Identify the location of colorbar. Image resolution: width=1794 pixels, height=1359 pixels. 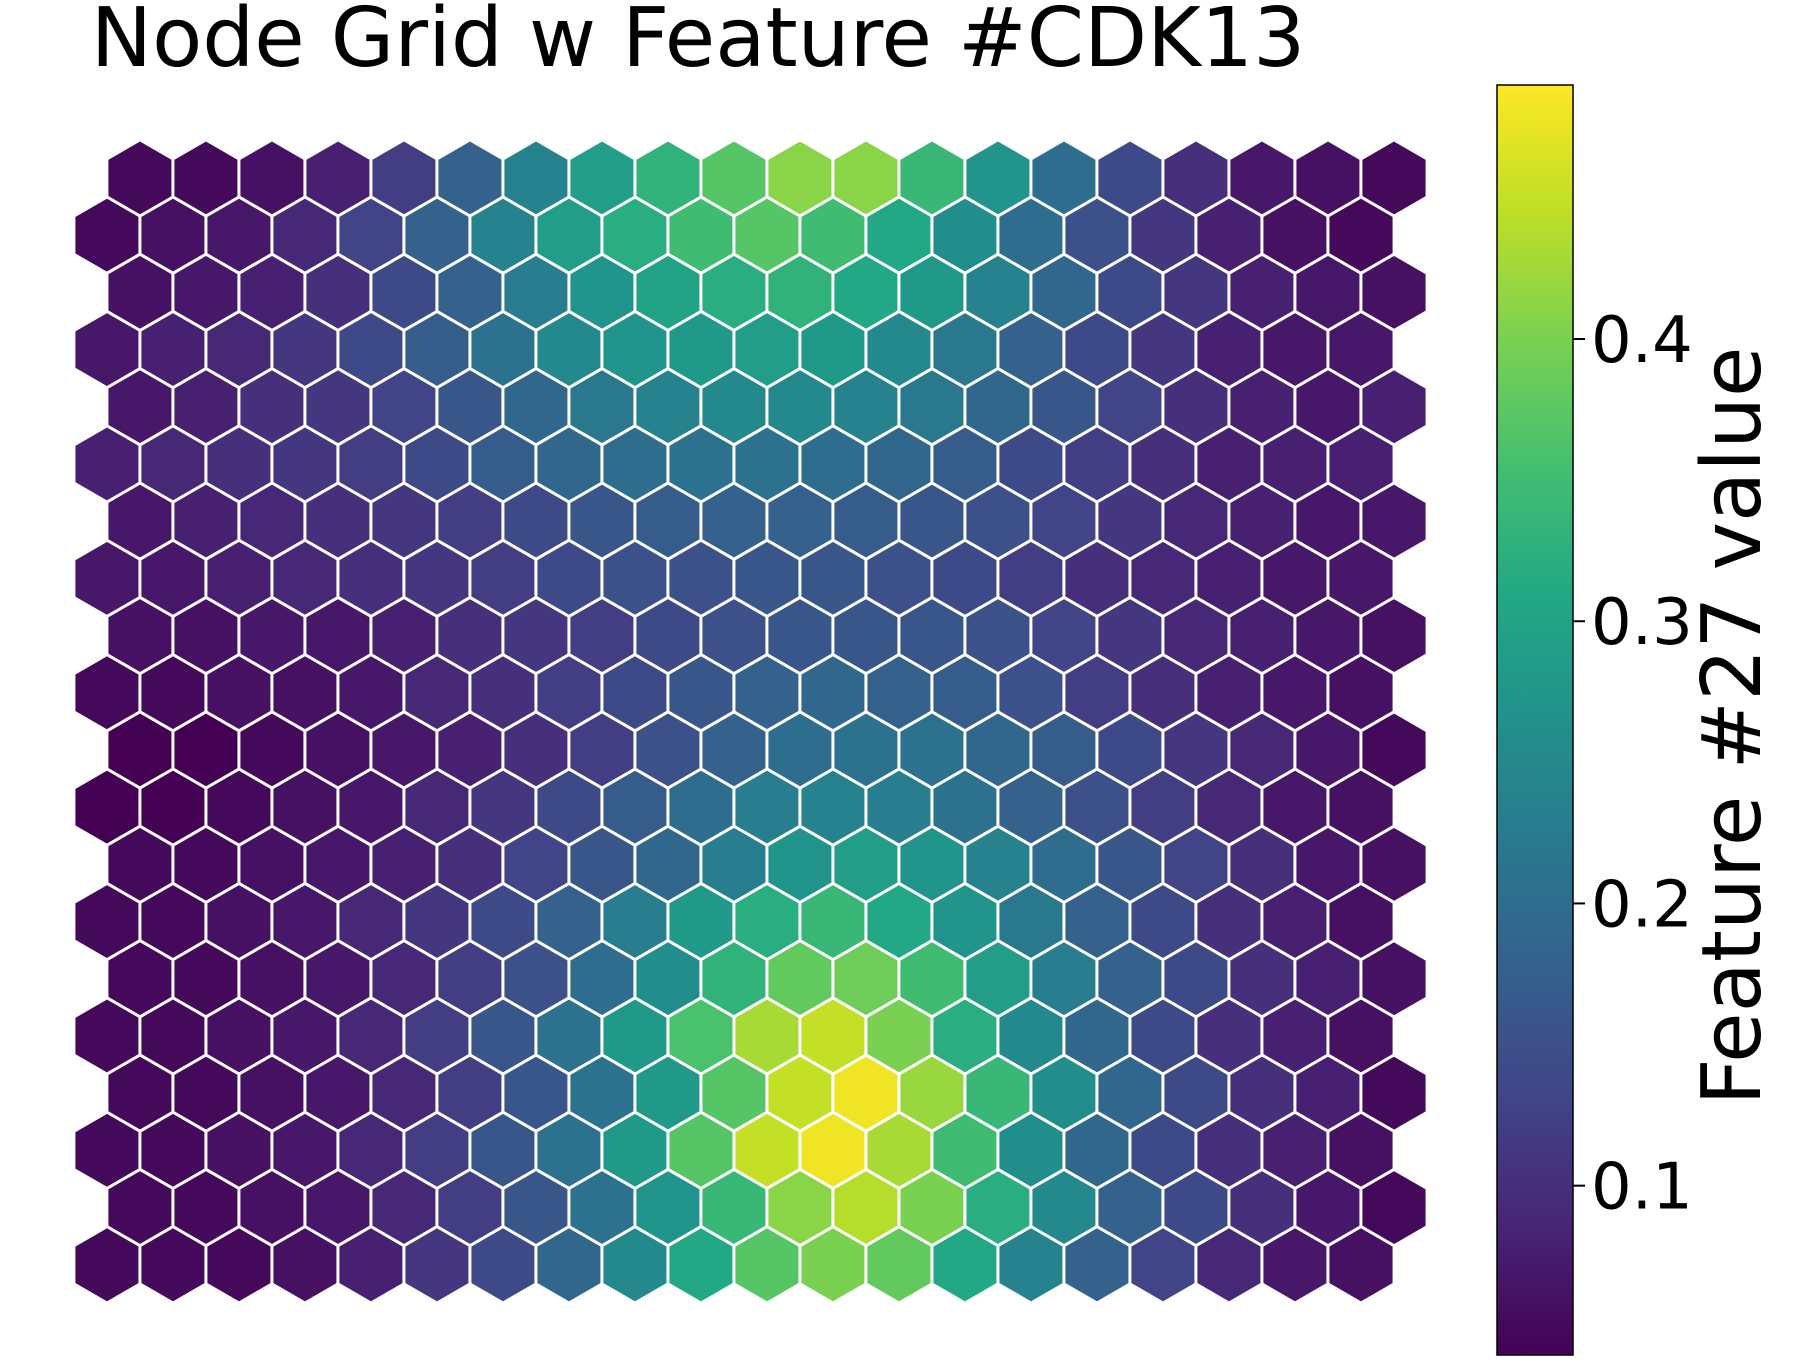
(1535, 720).